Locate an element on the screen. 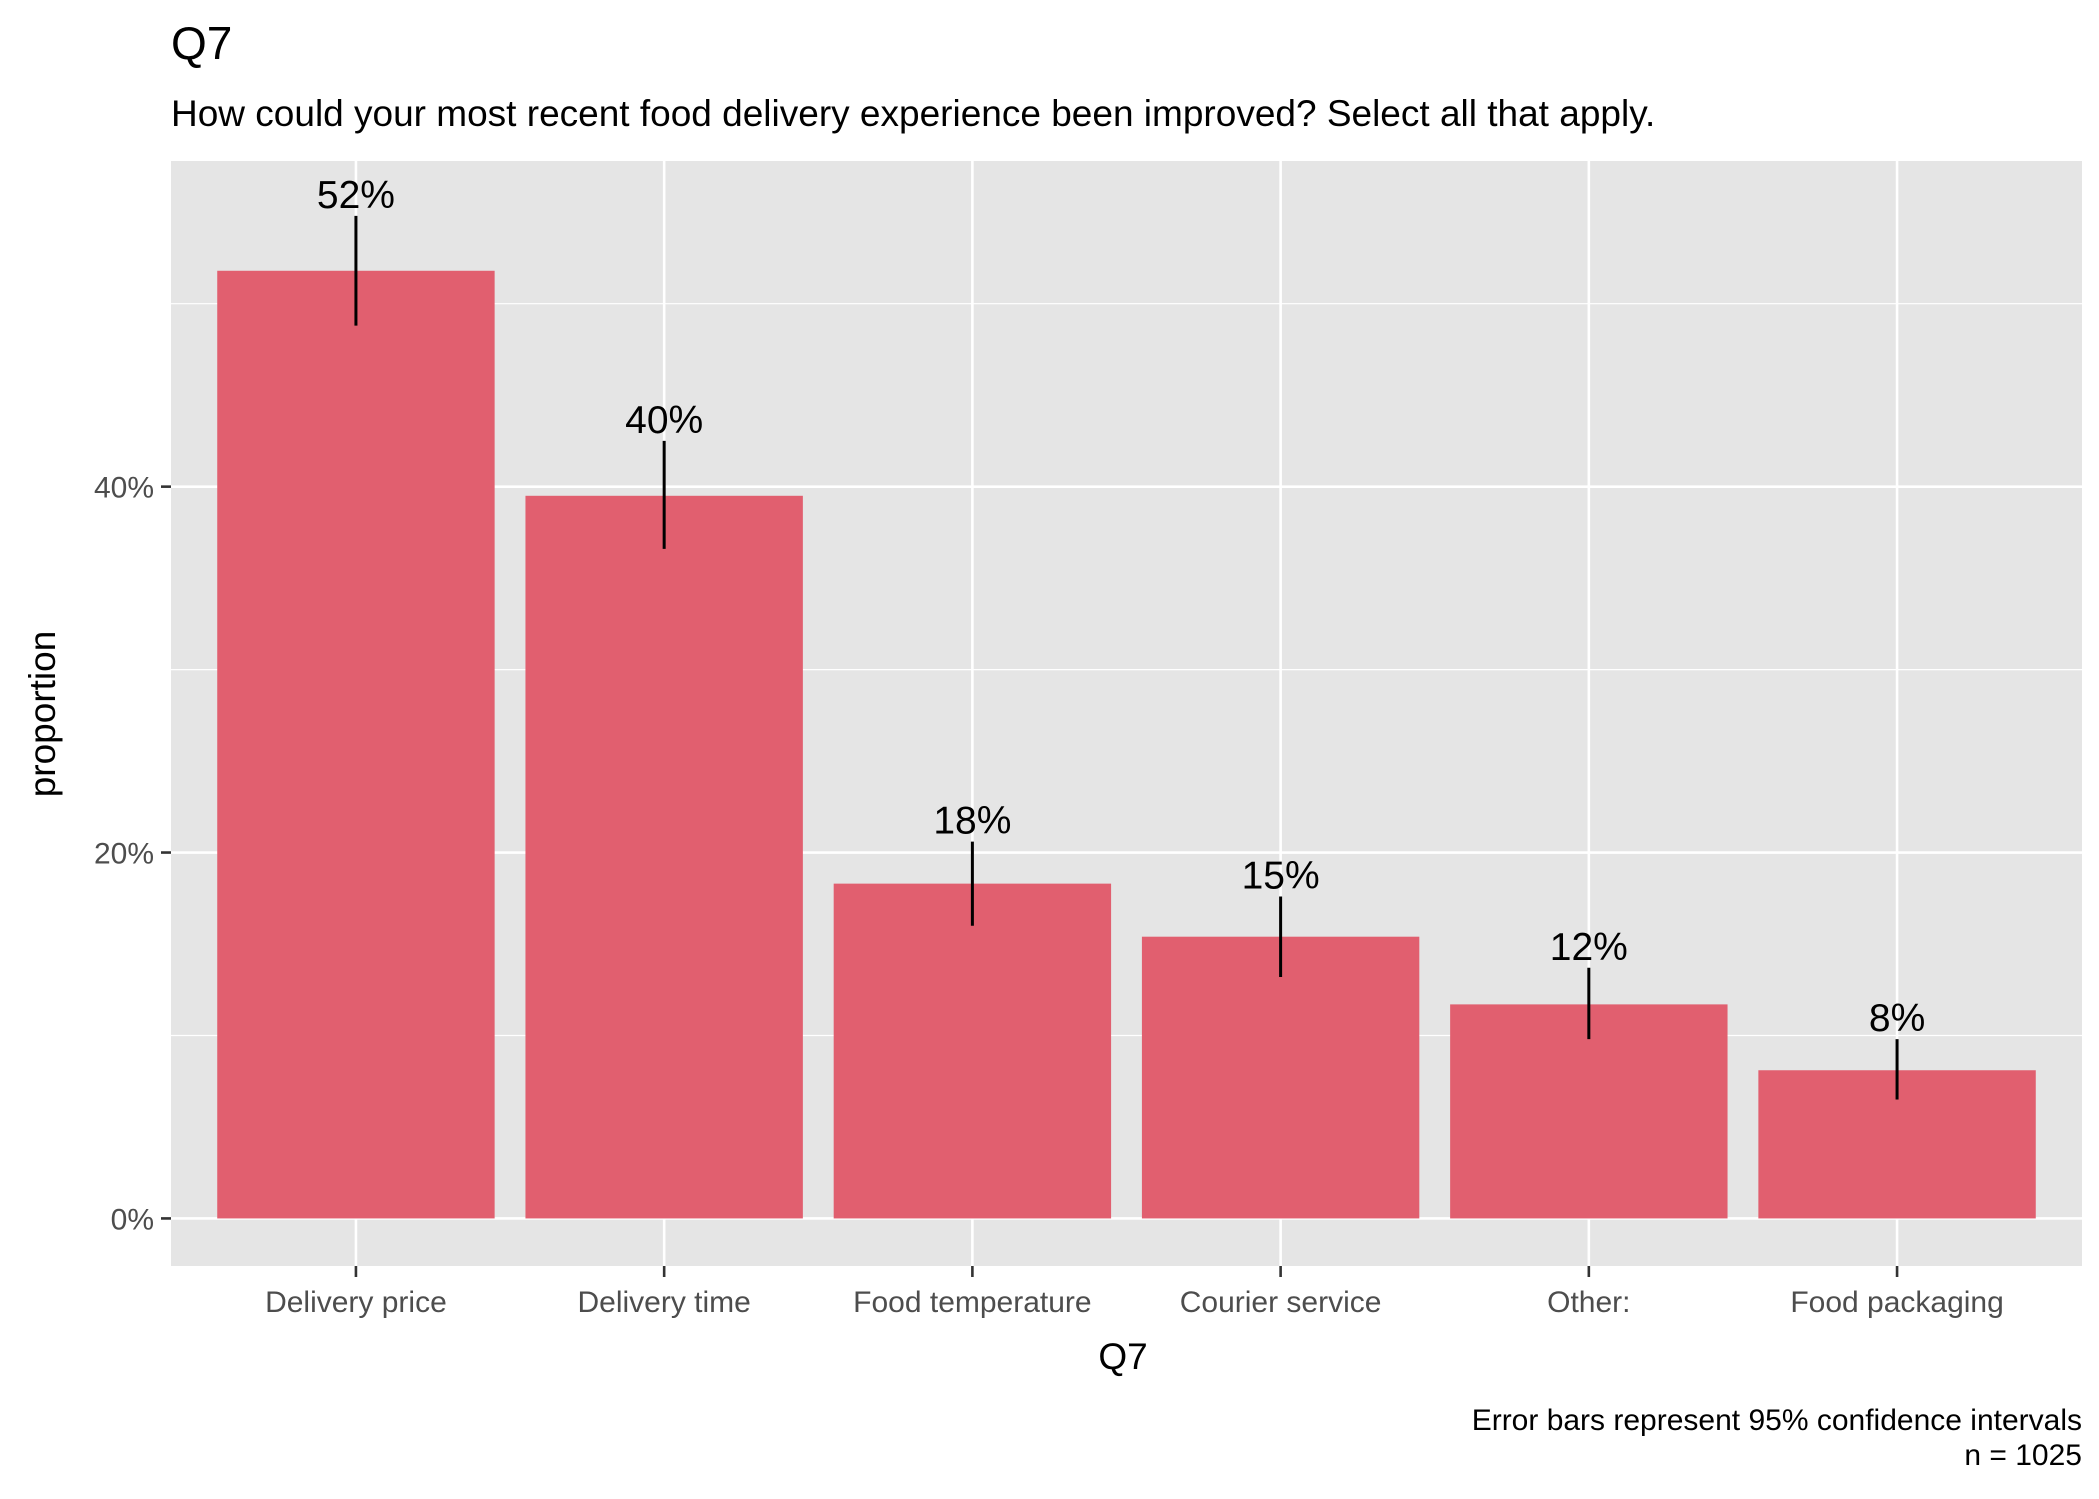  data-label: 18% is located at coordinates (972, 821).